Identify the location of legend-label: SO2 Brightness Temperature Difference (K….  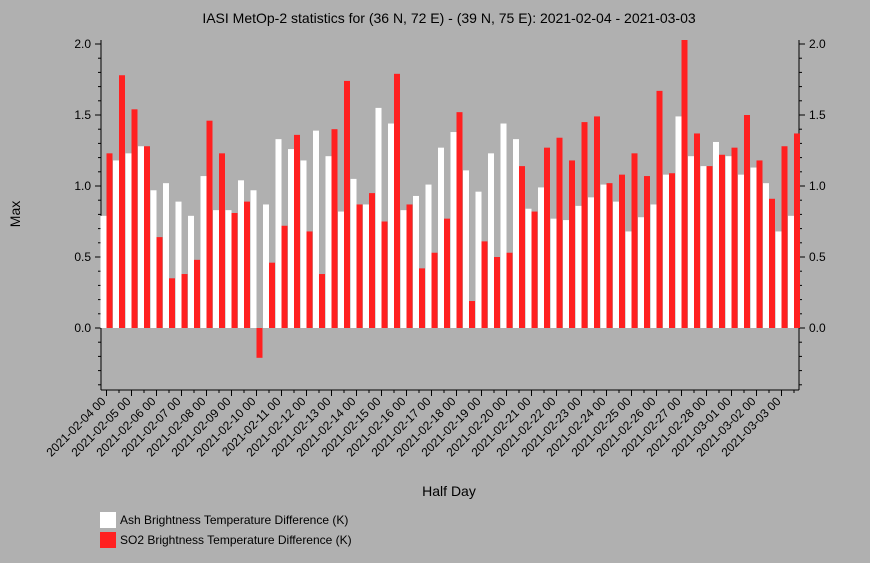
(236, 540).